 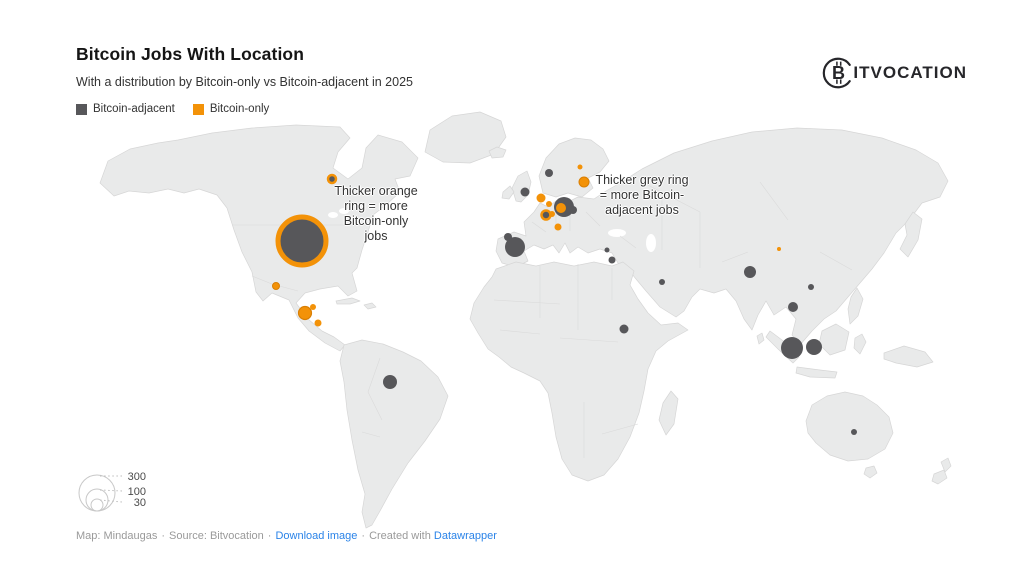 What do you see at coordinates (316, 536) in the screenshot?
I see `download-image-link: Download image` at bounding box center [316, 536].